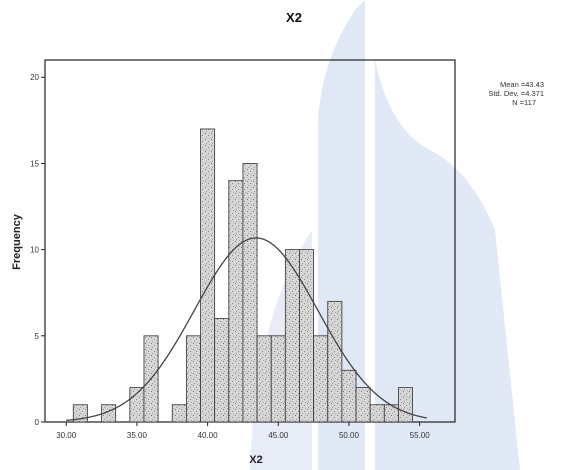 This screenshot has width=562, height=470. Describe the element at coordinates (37, 336) in the screenshot. I see `y-tick-label: 5` at that location.